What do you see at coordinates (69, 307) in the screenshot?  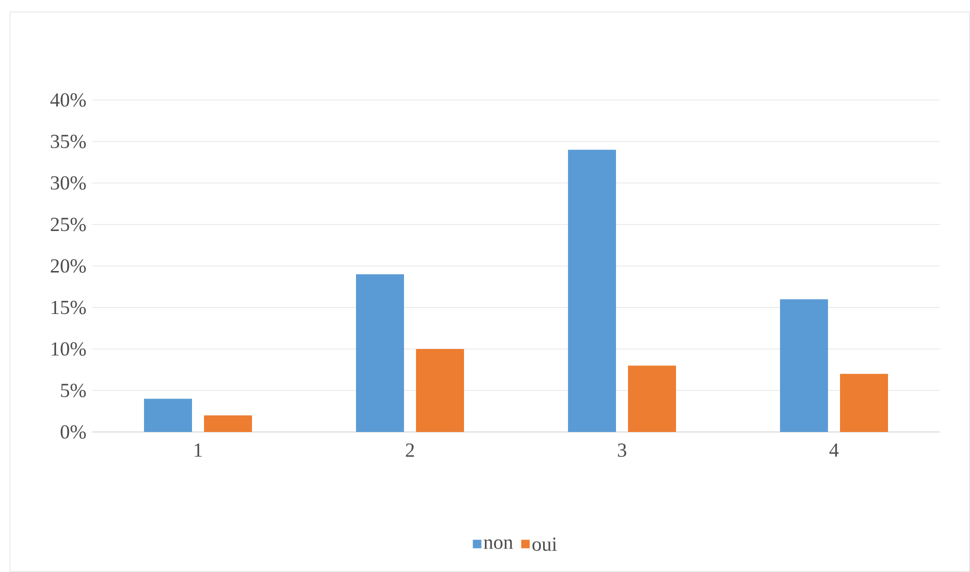 I see `y-tick-label: 15%` at bounding box center [69, 307].